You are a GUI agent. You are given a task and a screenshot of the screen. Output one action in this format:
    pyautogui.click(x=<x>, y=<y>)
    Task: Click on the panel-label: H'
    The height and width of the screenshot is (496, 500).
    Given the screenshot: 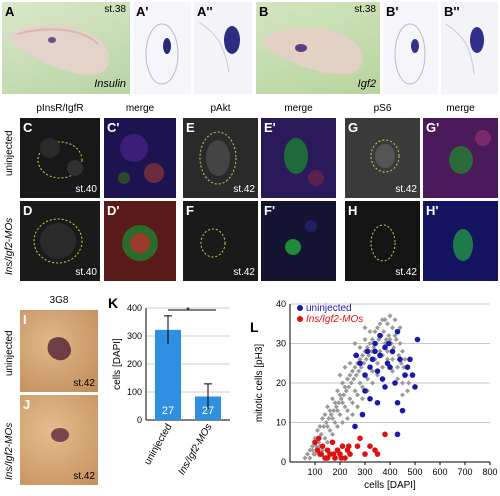 What is the action you would take?
    pyautogui.click(x=432, y=210)
    